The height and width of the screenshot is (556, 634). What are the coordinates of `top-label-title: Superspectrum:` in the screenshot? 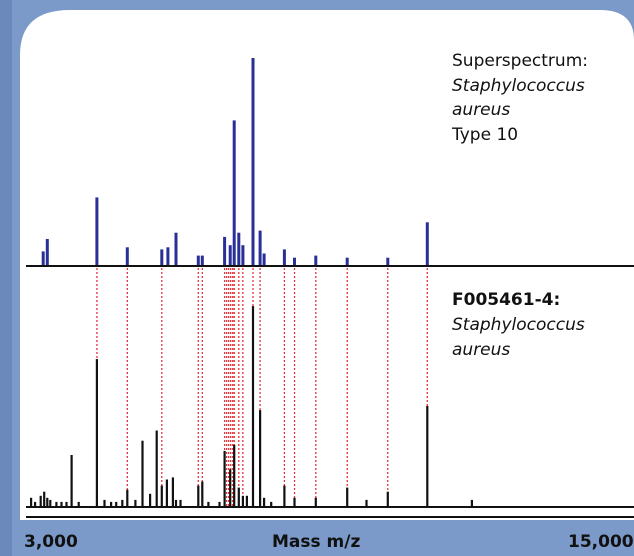 It's located at (520, 61).